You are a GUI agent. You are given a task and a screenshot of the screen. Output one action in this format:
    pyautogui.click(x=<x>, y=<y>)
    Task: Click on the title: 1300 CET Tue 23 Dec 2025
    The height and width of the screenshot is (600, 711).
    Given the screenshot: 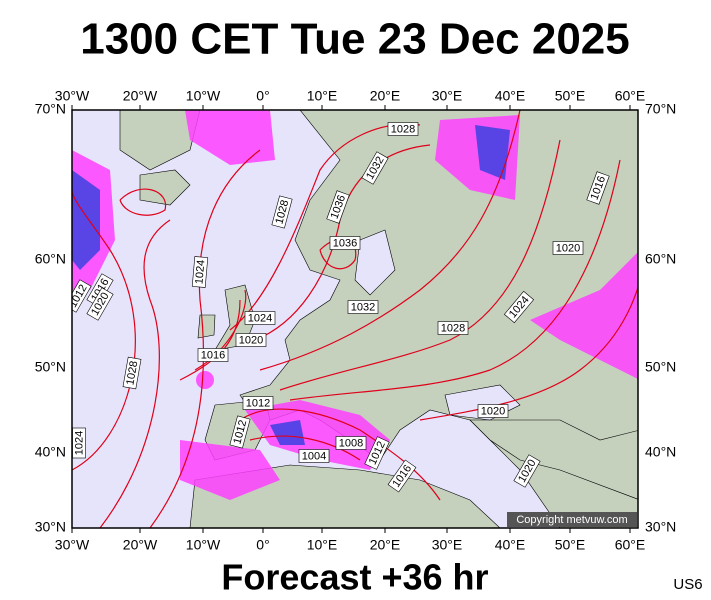 What is the action you would take?
    pyautogui.click(x=355, y=39)
    